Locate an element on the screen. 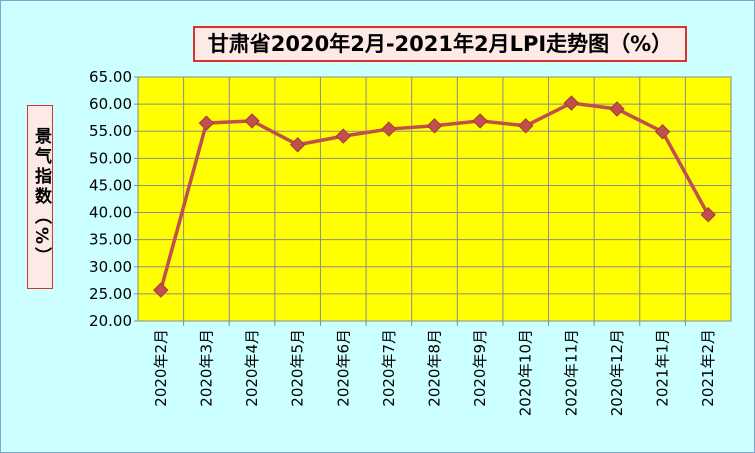 Image resolution: width=755 pixels, height=453 pixels. chart-title: 甘肃省2020年2月-2021年2月LPI走势图（%） is located at coordinates (440, 44).